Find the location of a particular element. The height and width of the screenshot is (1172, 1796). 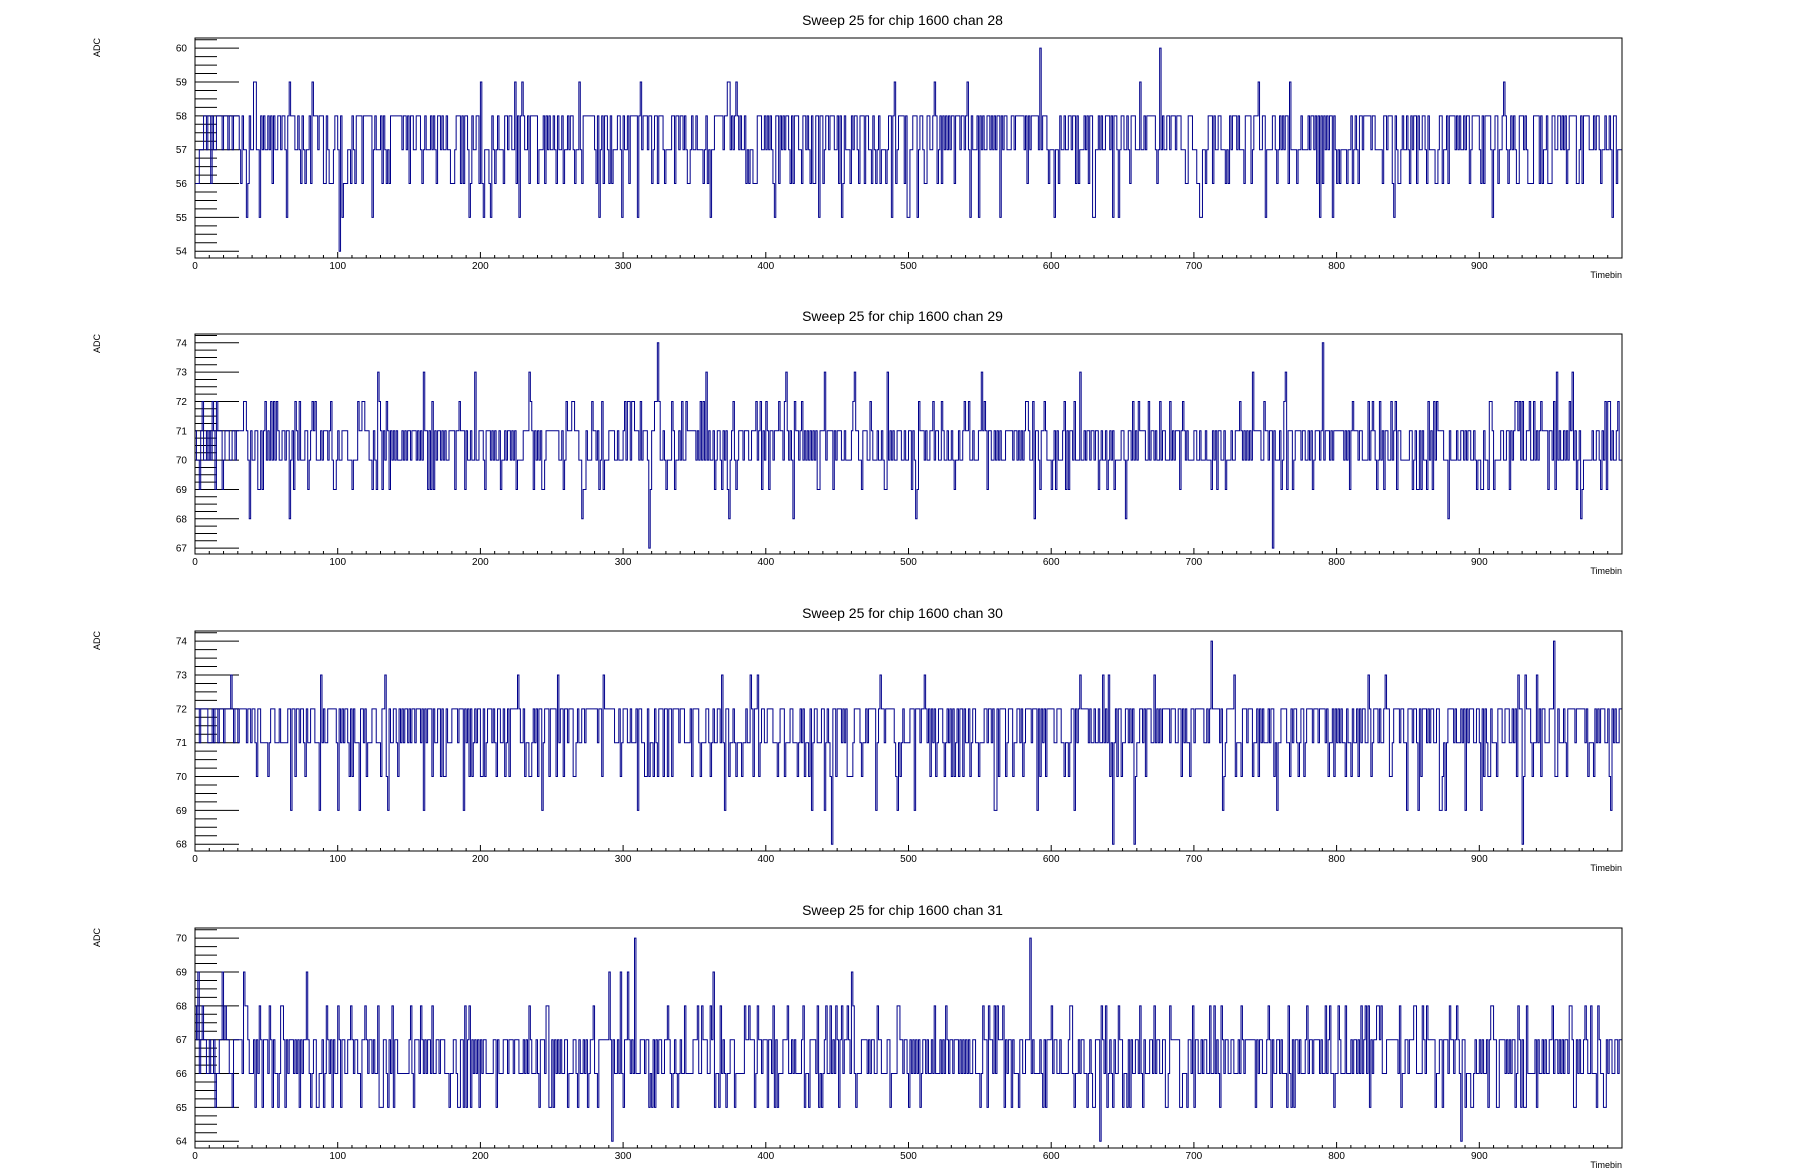

y-tick-label: 60 is located at coordinates (182, 49).